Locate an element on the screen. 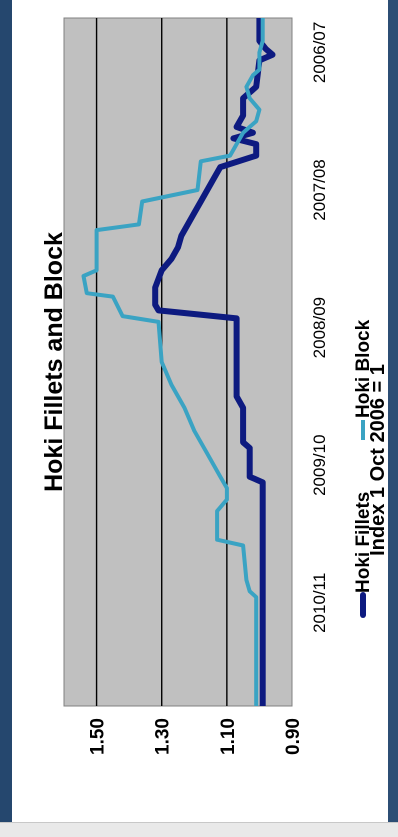 This screenshot has height=837, width=398. x-tick-label: 2010/11 is located at coordinates (319, 603).